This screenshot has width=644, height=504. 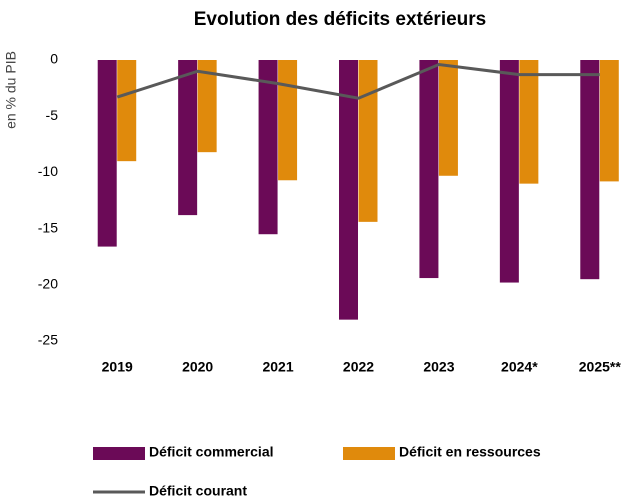 What do you see at coordinates (117, 367) in the screenshot?
I see `x-tick-label: 2019` at bounding box center [117, 367].